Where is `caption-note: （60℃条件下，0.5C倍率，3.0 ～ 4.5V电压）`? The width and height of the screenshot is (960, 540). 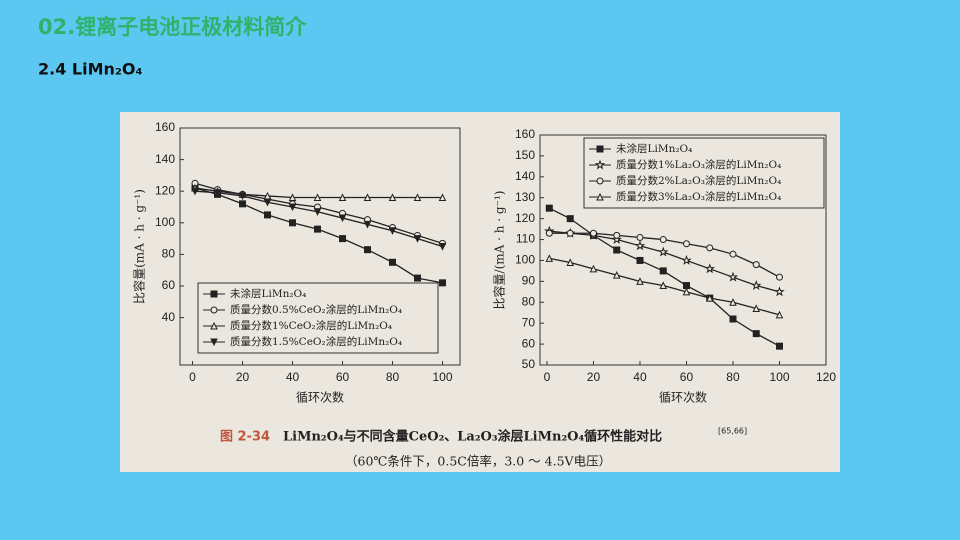 caption-note: （60℃条件下，0.5C倍率，3.0 ～ 4.5V电压） is located at coordinates (478, 461).